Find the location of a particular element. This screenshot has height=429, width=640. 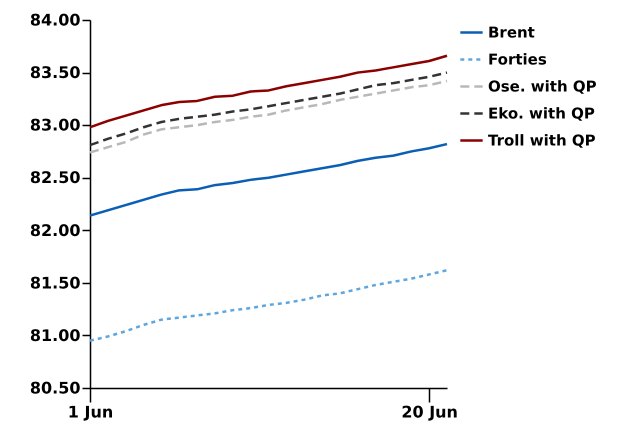

y-tick-label: 83.50 is located at coordinates (55, 72).